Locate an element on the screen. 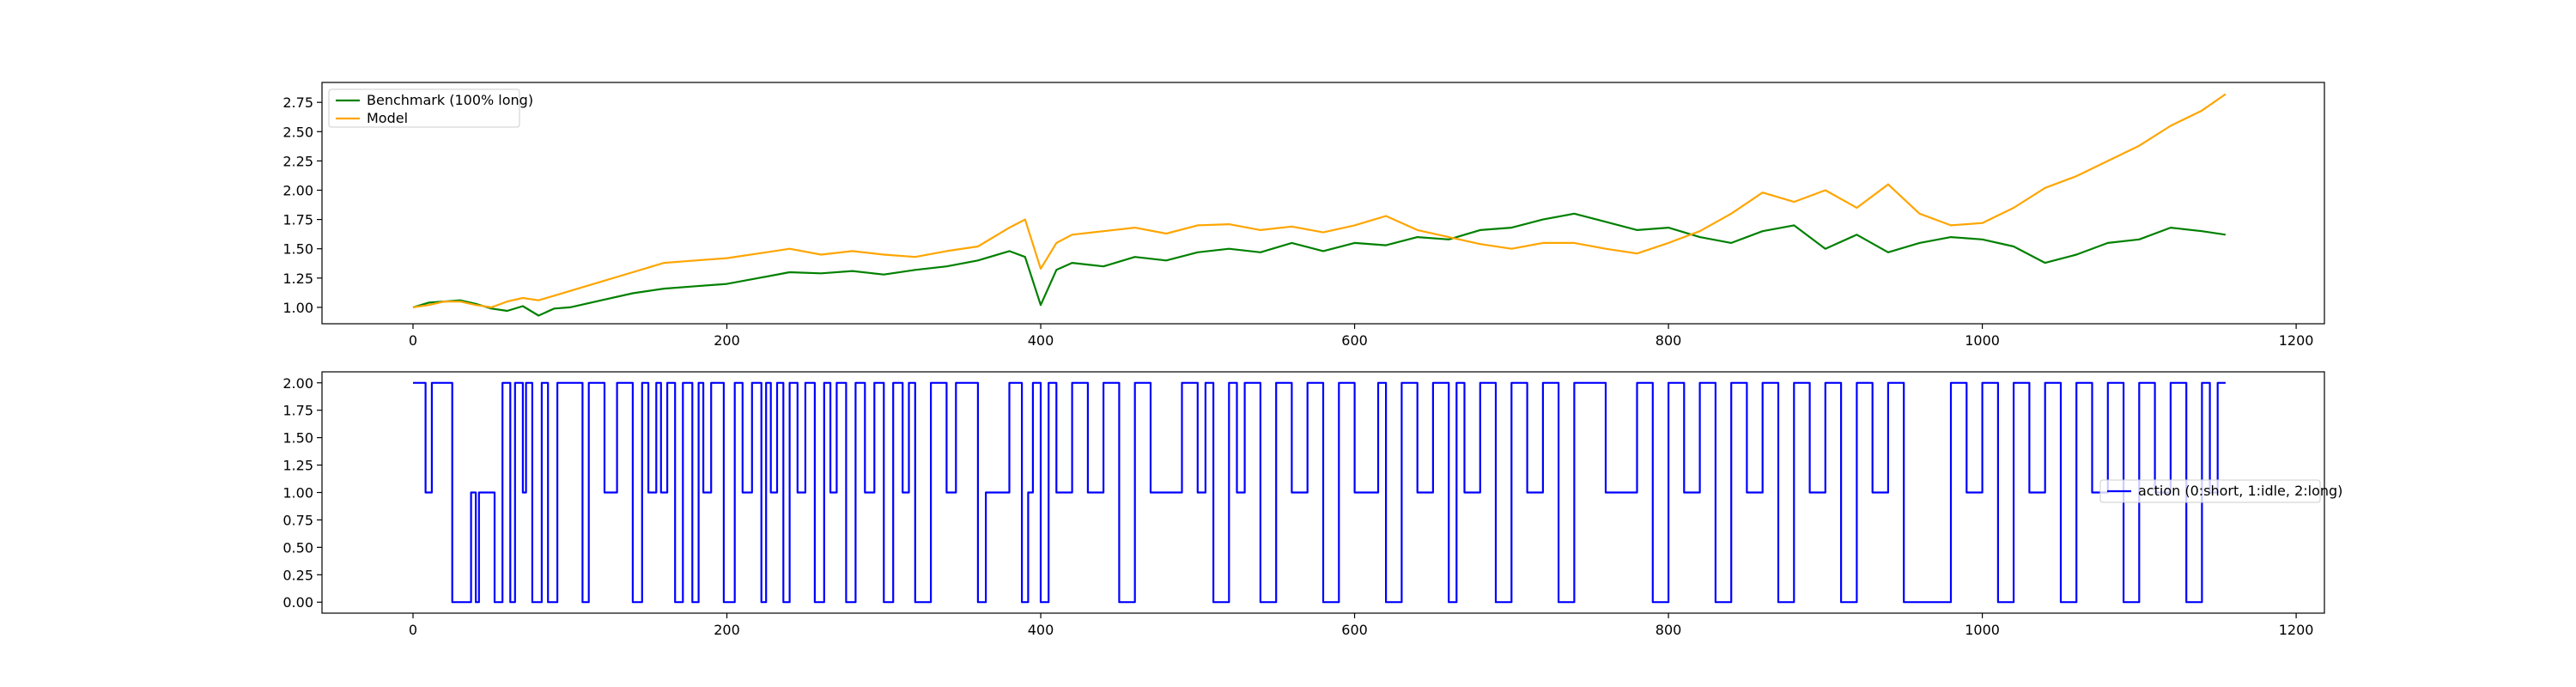 The image size is (2576, 687). legend: action (0:short, 1:idle, 2:long) is located at coordinates (2221, 491).